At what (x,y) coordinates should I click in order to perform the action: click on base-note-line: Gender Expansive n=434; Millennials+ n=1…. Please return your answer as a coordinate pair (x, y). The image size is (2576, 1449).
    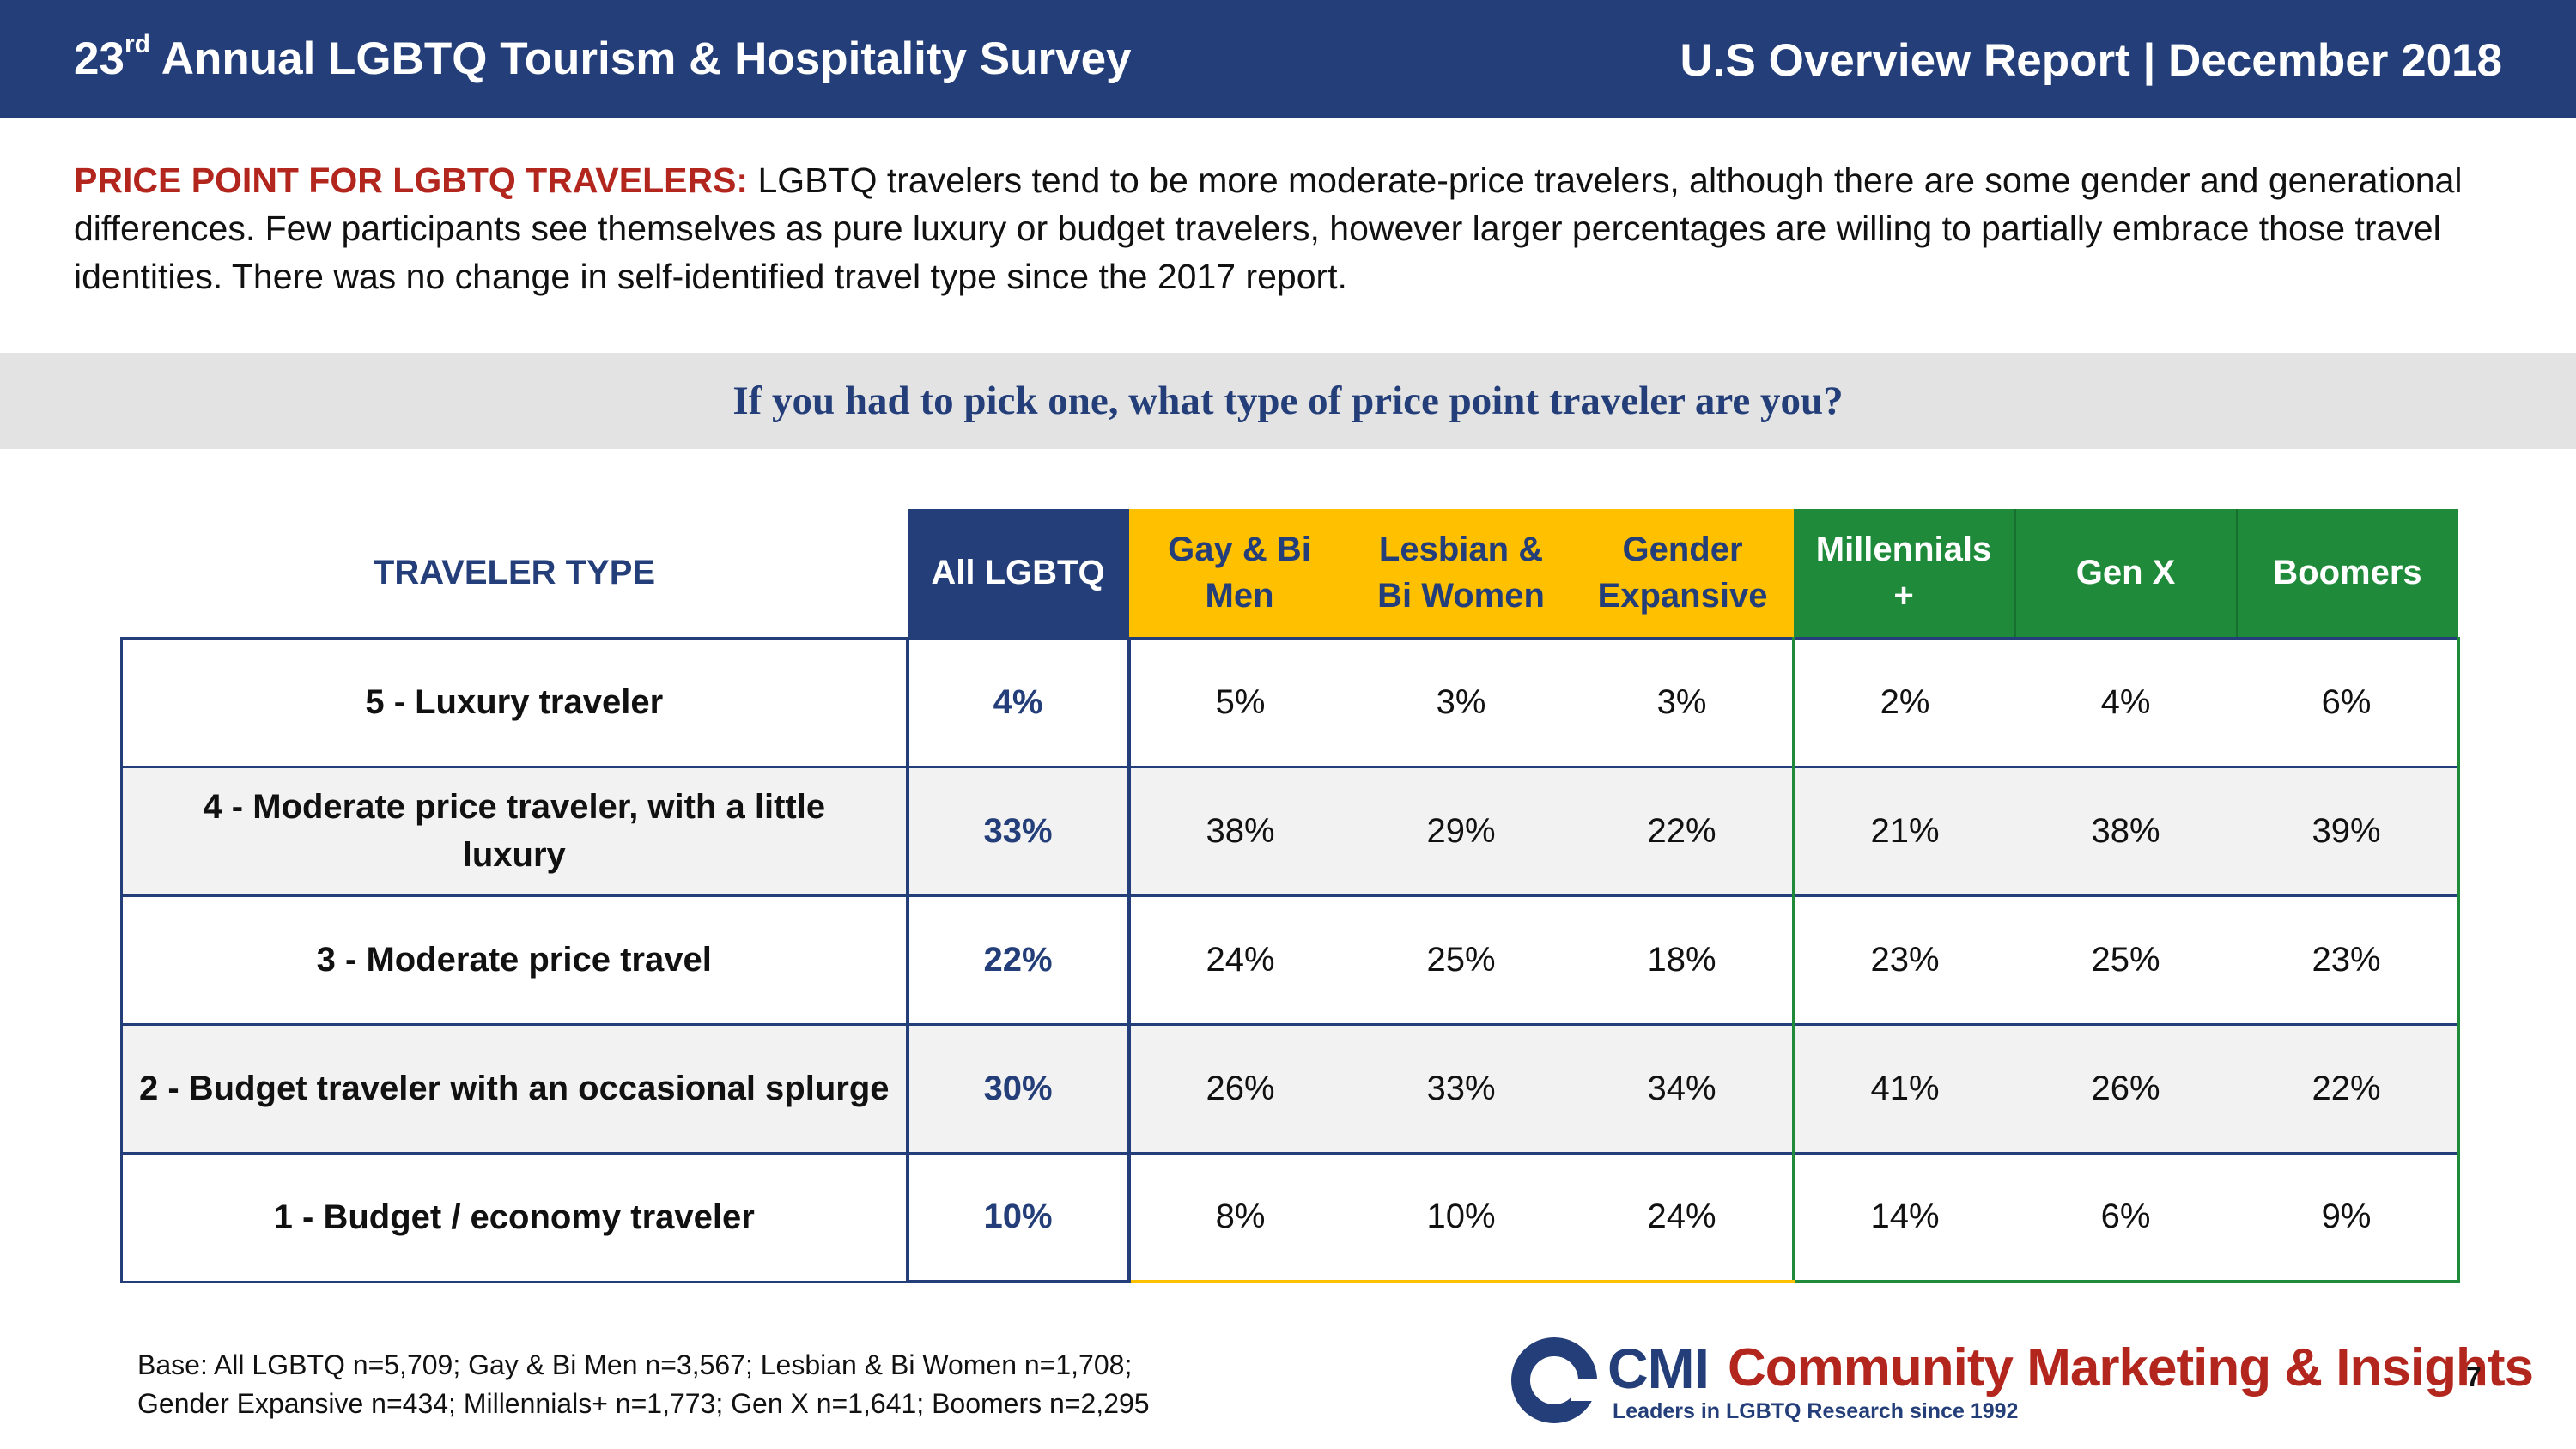
    Looking at the image, I should click on (643, 1403).